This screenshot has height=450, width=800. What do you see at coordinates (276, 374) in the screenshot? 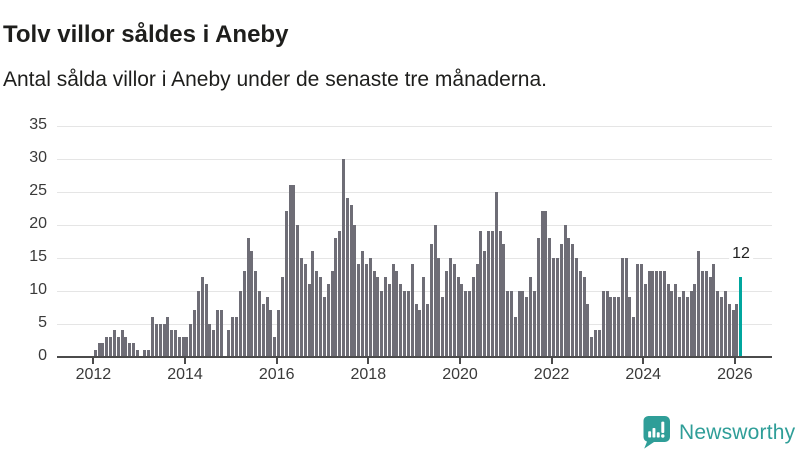
I see `x-axis-label: 2016` at bounding box center [276, 374].